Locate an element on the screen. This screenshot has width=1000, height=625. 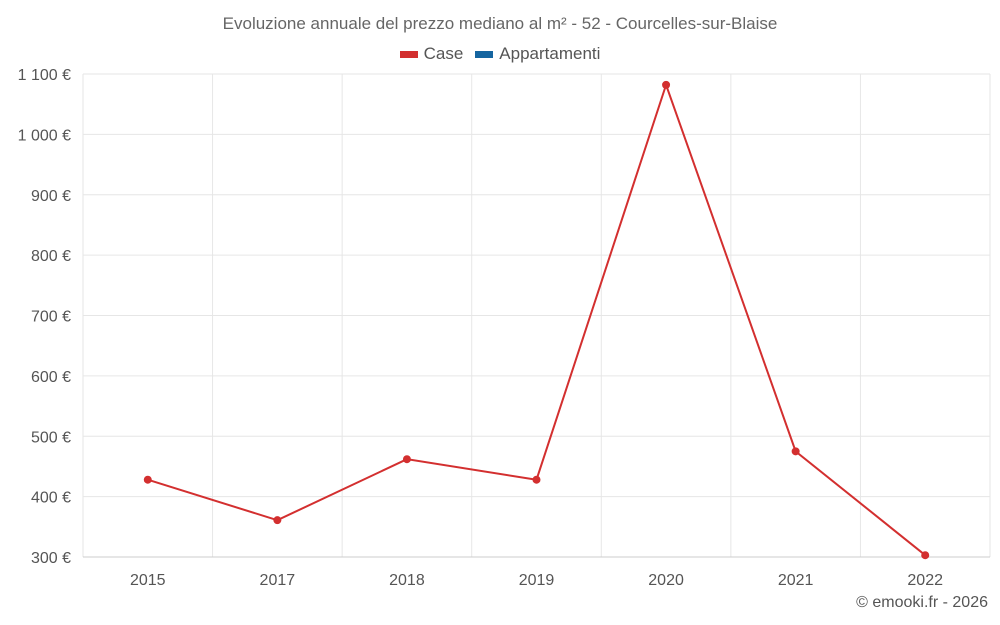
legend-item-case: Case is located at coordinates (431, 54).